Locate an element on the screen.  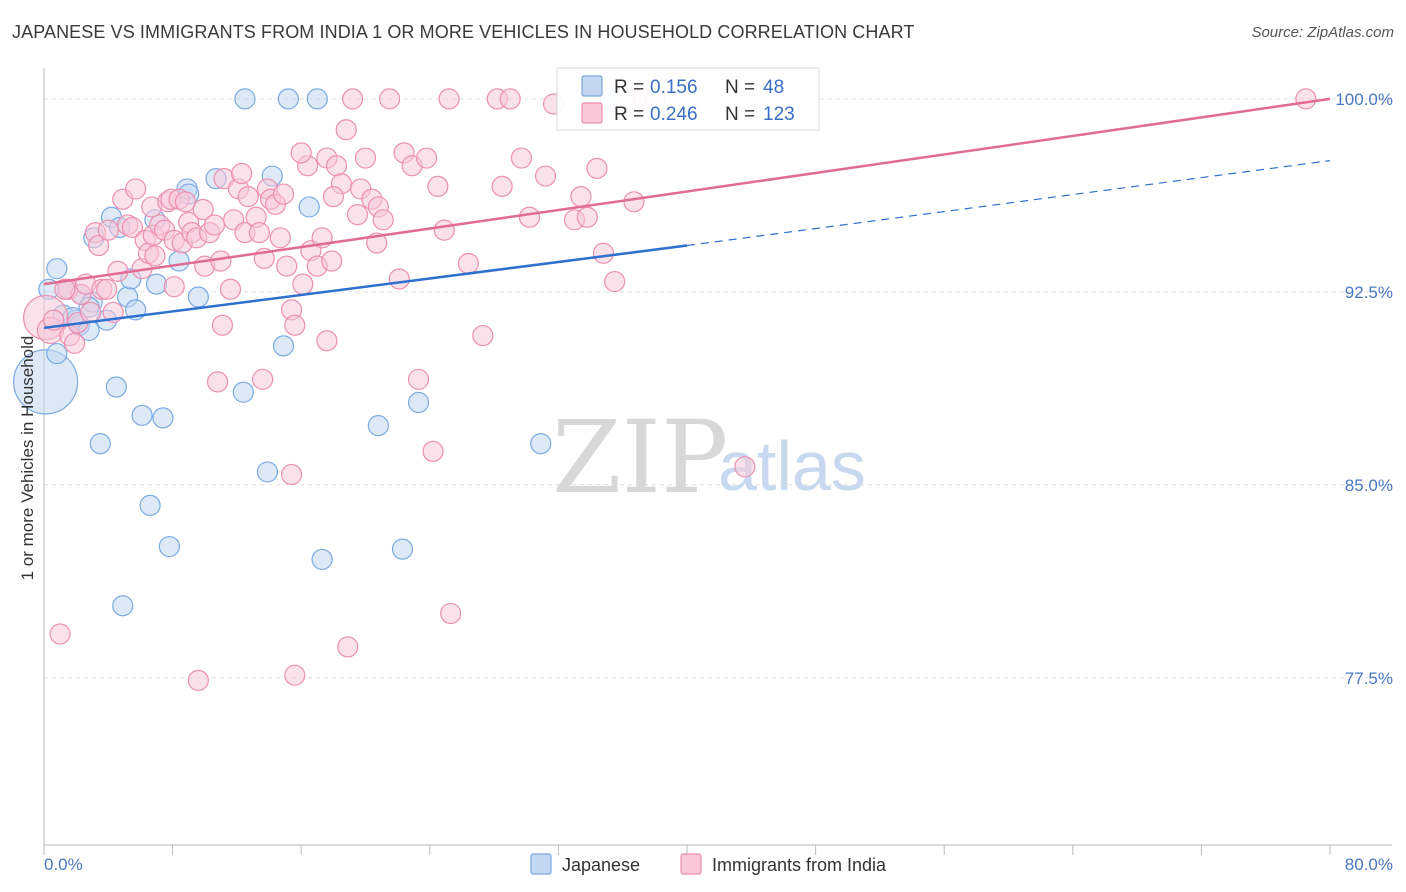
legend-r-value-0: 0.156 is located at coordinates (674, 87).